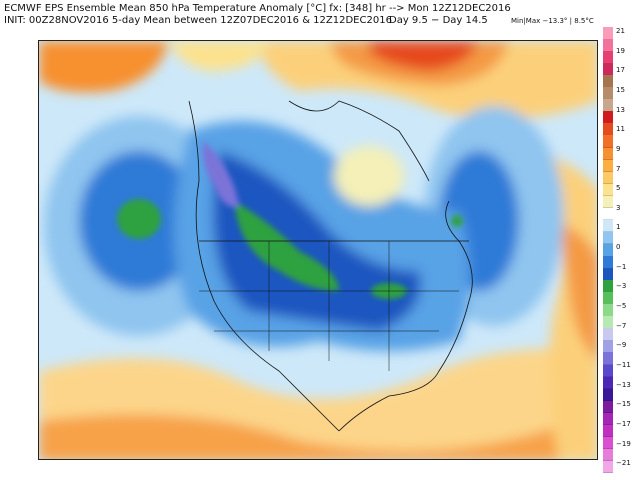 The height and width of the screenshot is (480, 640). I want to click on warm-east, so click(553, 300).